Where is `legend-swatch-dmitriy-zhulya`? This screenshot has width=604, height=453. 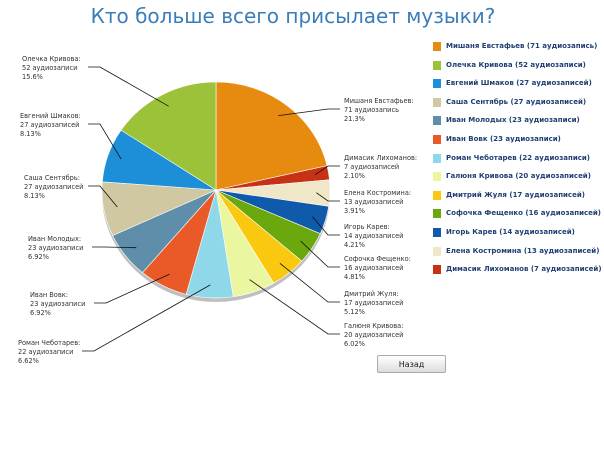
legend-swatch-dmitriy-zhulya is located at coordinates (437, 195).